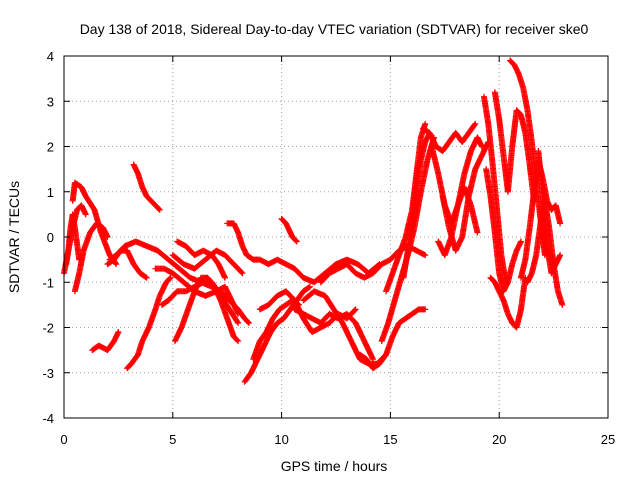 This screenshot has width=640, height=480. Describe the element at coordinates (63, 439) in the screenshot. I see `x-tick-label: 0` at that location.